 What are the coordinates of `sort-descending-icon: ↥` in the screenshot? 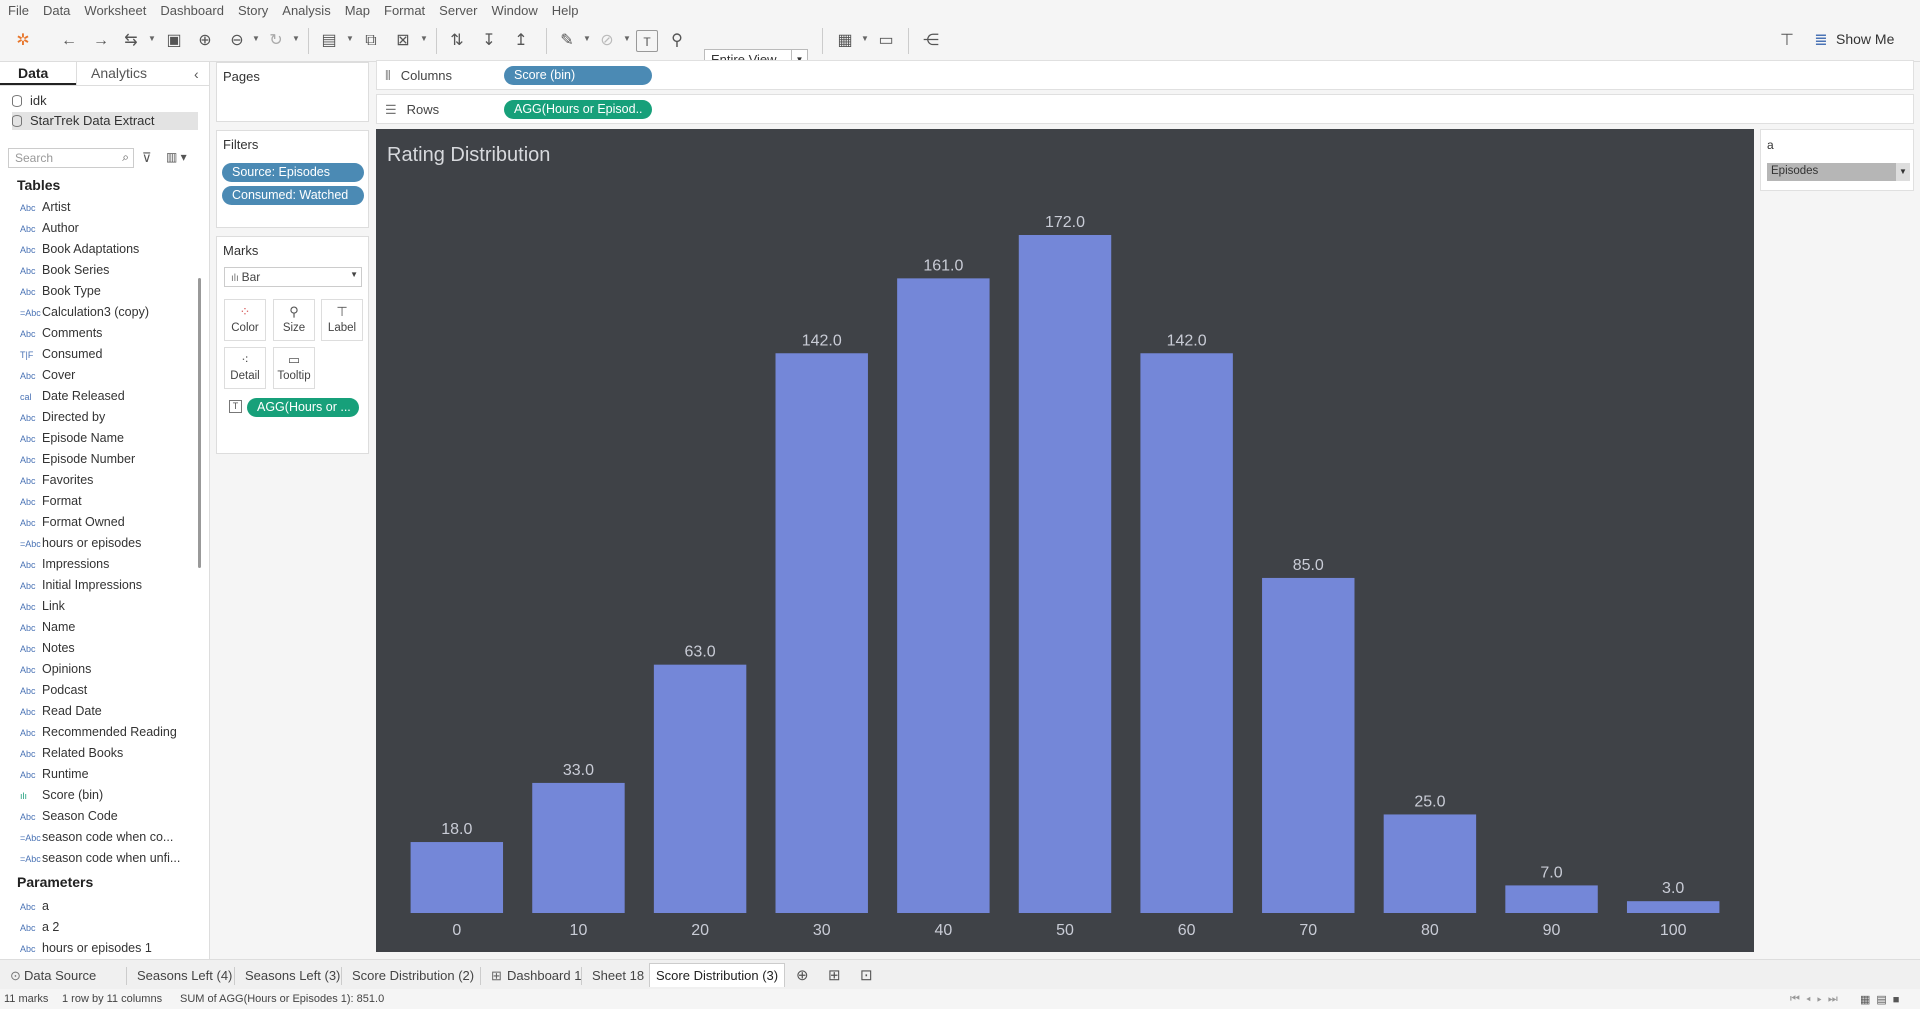 It's located at (521, 40).